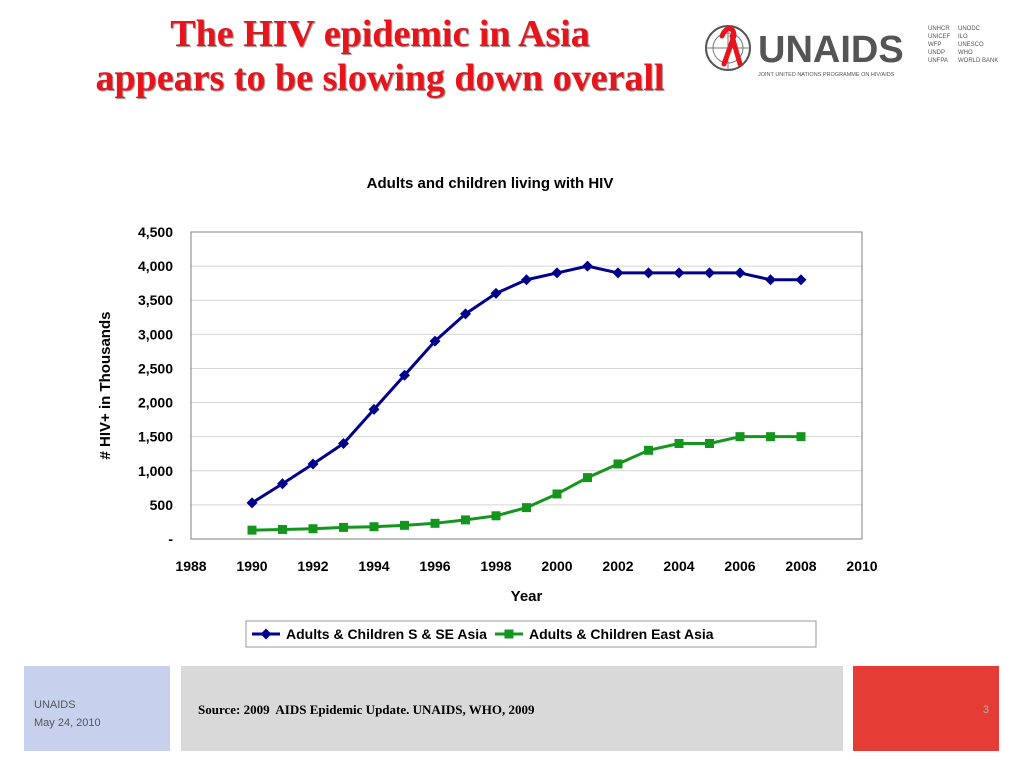 The width and height of the screenshot is (1024, 768). What do you see at coordinates (800, 566) in the screenshot?
I see `x-tick-label: 2008` at bounding box center [800, 566].